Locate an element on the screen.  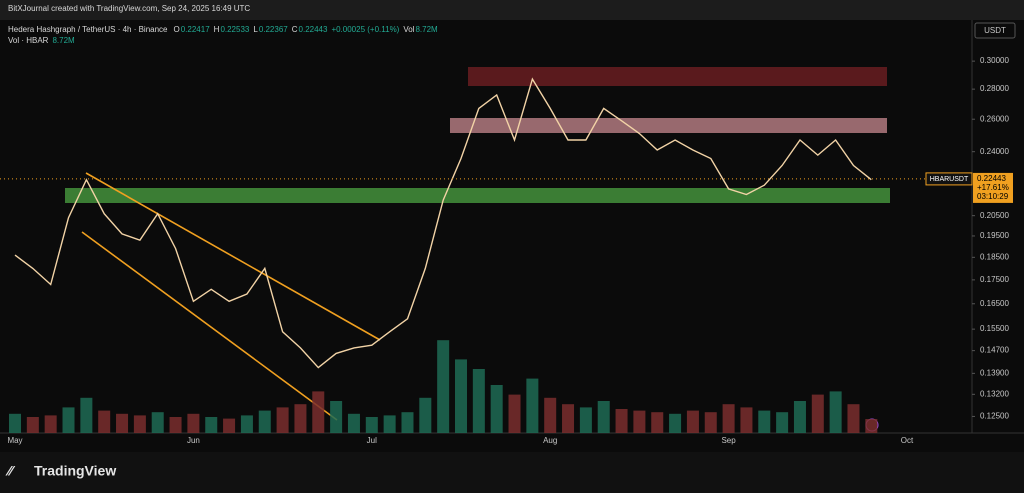
brand: TradingView is located at coordinates (75, 471).